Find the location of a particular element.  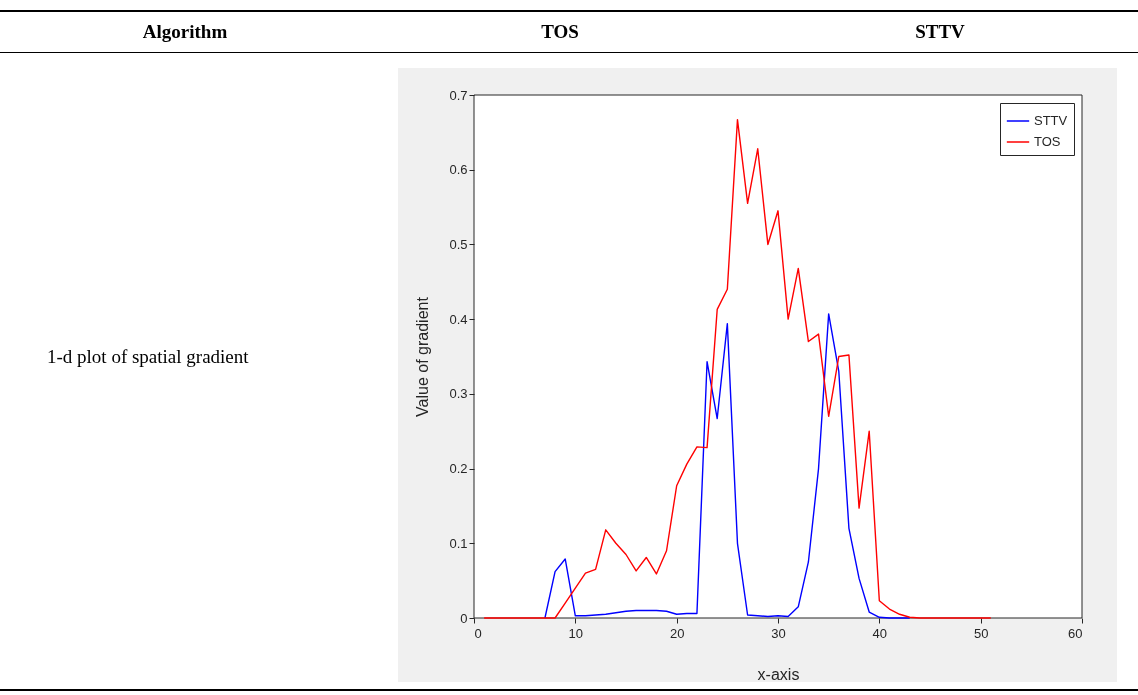

line-series is located at coordinates (727, 466).